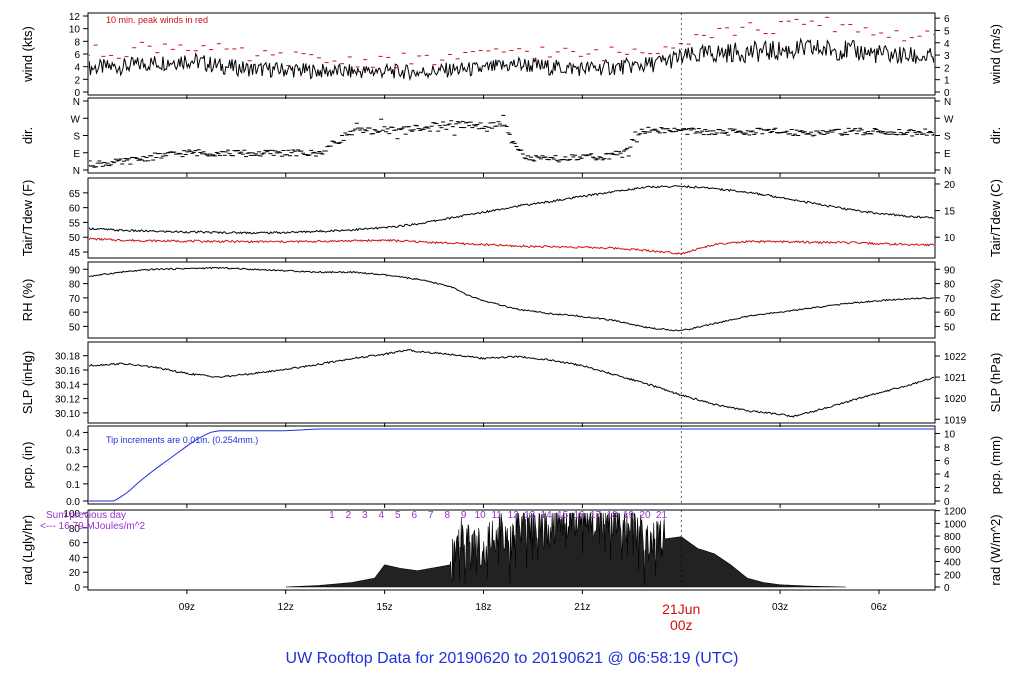  What do you see at coordinates (77, 55) in the screenshot?
I see `y-tick-label: 6` at bounding box center [77, 55].